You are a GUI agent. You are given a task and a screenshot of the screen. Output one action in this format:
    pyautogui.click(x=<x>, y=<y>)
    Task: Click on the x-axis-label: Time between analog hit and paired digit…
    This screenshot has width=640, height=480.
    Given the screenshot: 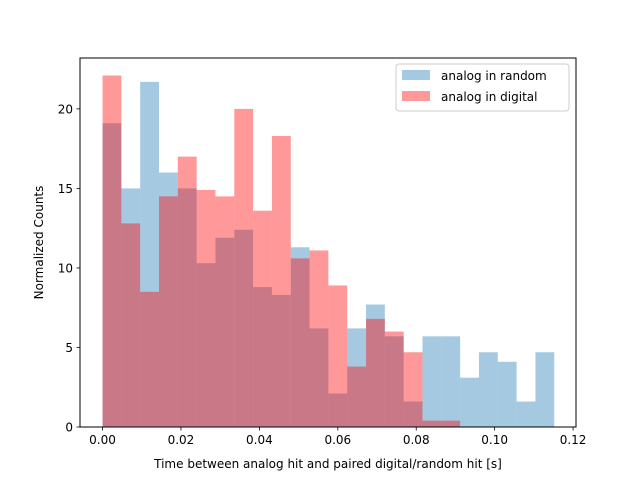 What is the action you would take?
    pyautogui.click(x=327, y=464)
    